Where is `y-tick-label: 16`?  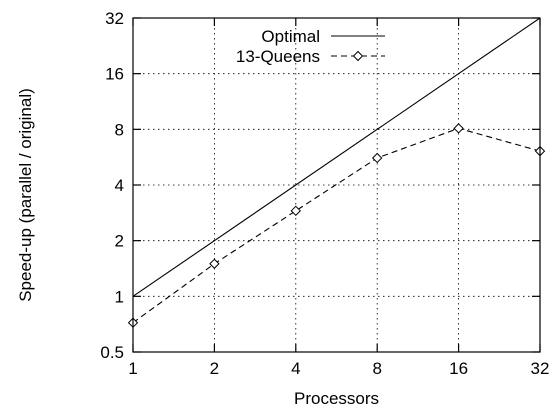 y-tick-label: 16 is located at coordinates (114, 74).